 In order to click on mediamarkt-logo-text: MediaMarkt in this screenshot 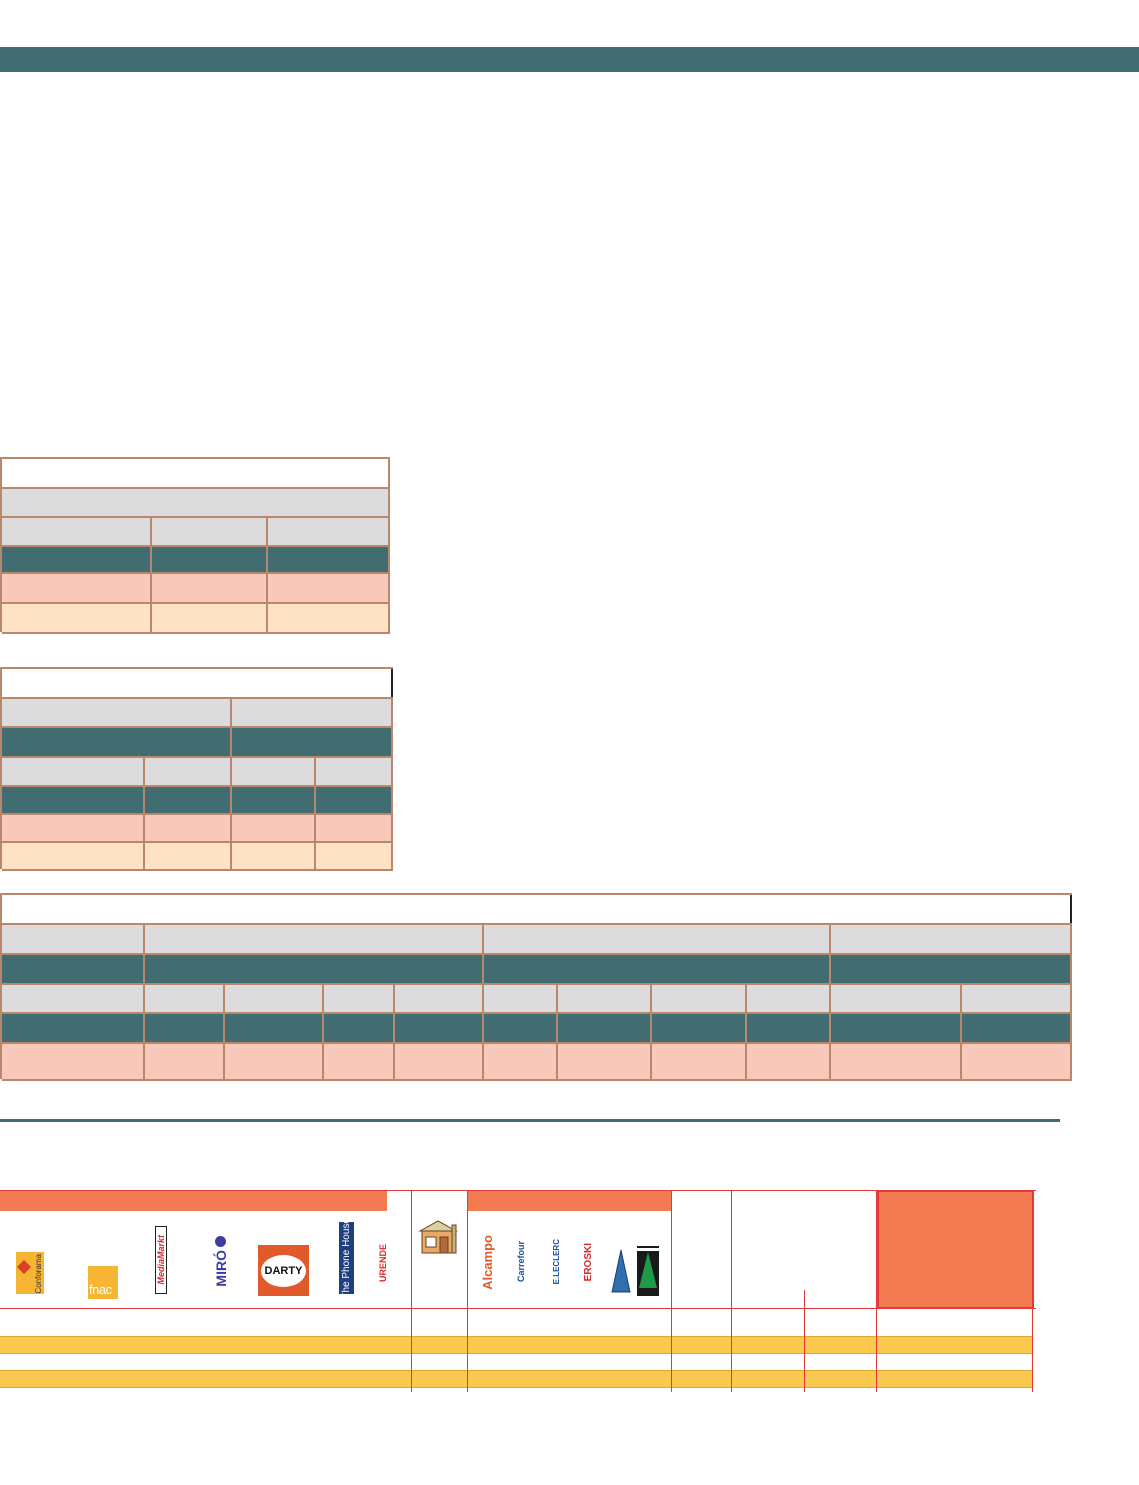, I will do `click(161, 1260)`.